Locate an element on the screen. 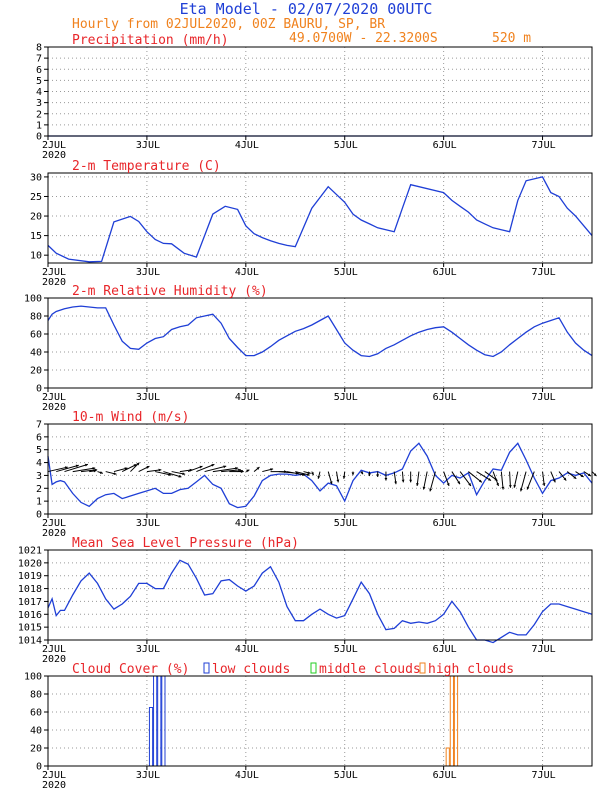  y-tick-label: 1018 is located at coordinates (30, 589).